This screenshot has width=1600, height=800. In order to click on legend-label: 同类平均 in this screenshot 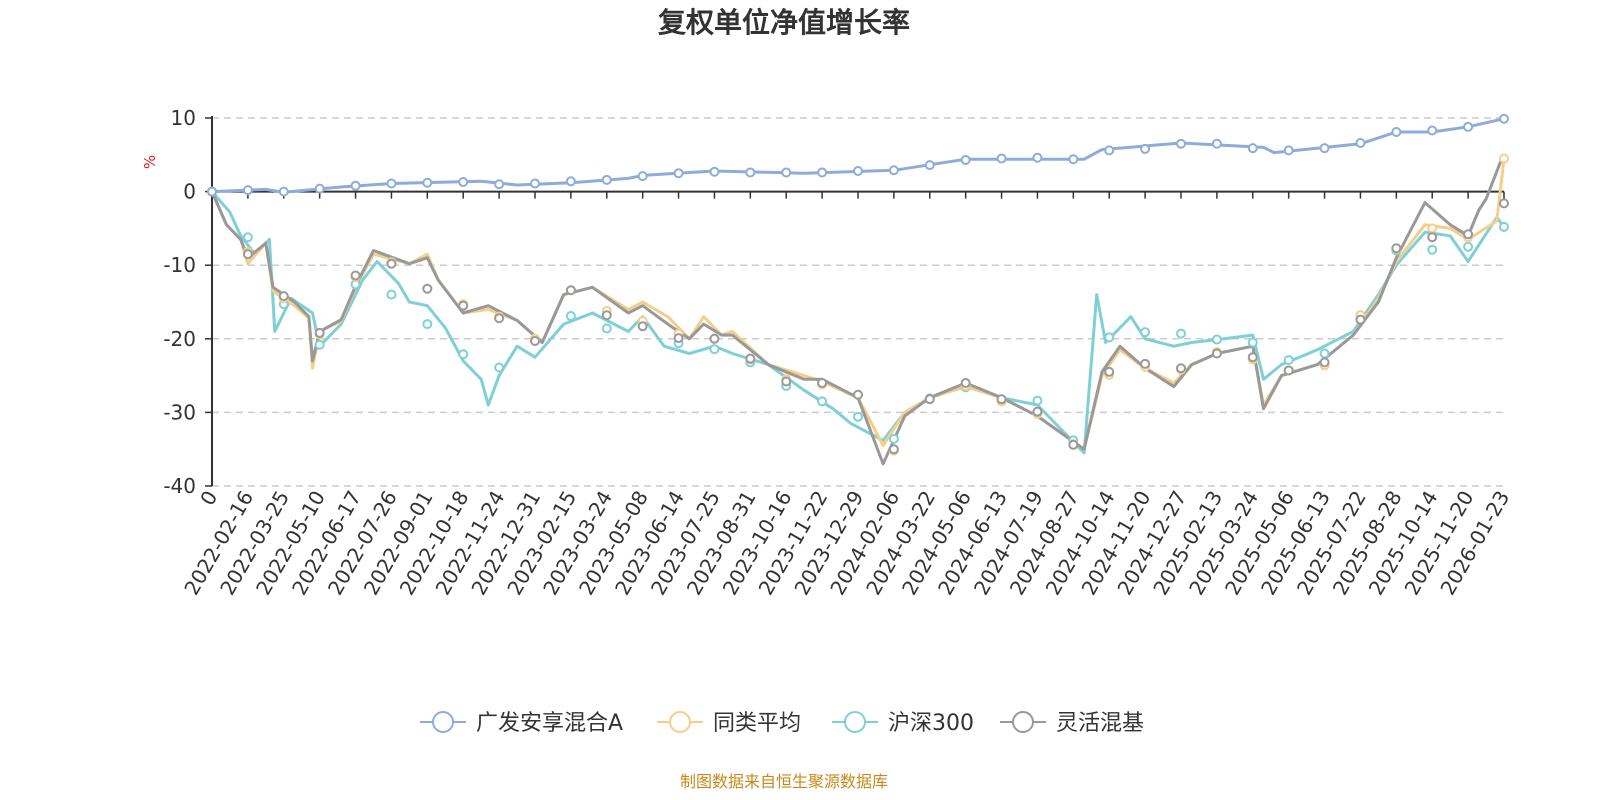, I will do `click(757, 723)`.